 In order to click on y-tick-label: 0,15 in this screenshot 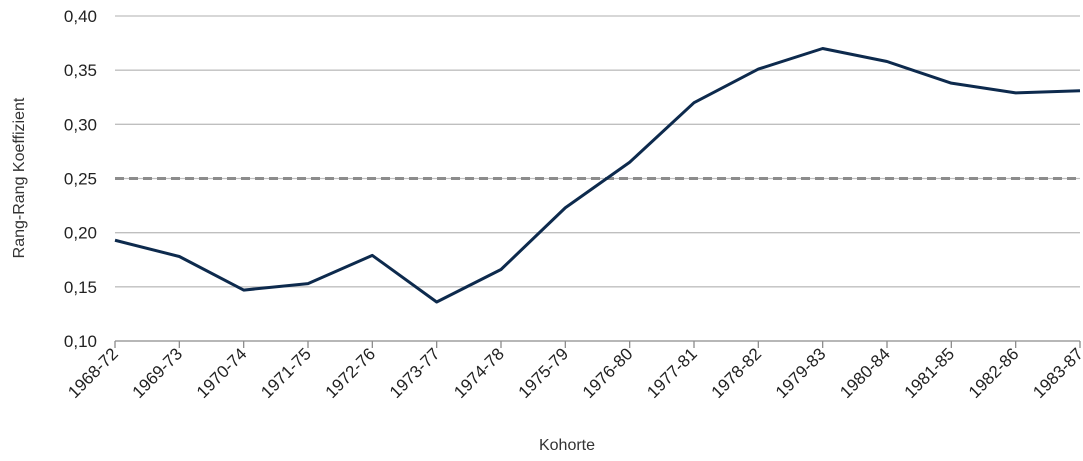, I will do `click(80, 287)`.